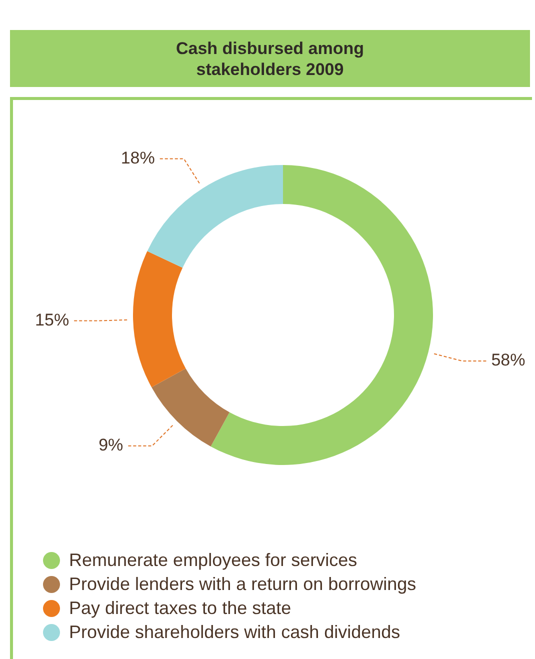  Describe the element at coordinates (180, 608) in the screenshot. I see `legend-label: Pay direct taxes to the state` at that location.